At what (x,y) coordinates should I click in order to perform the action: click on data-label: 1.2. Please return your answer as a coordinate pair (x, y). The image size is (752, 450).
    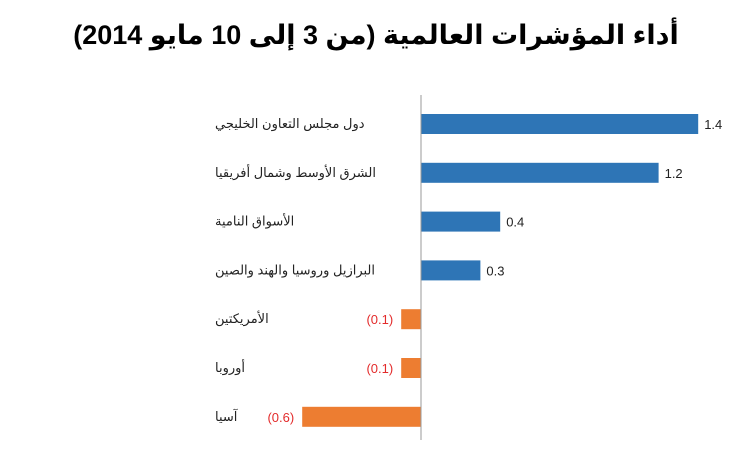
    Looking at the image, I should click on (674, 173).